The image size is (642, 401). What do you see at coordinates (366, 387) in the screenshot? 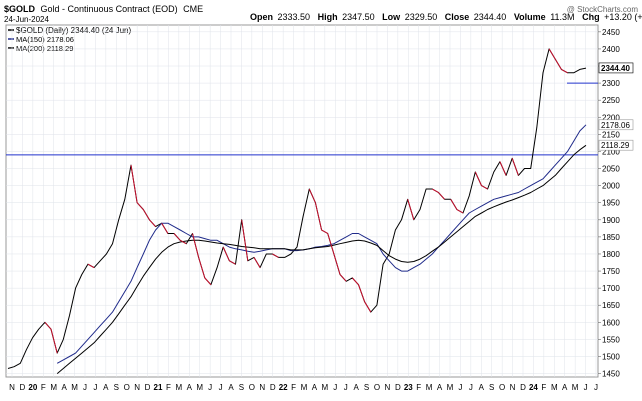
I see `x-tick-label-34: S` at bounding box center [366, 387].